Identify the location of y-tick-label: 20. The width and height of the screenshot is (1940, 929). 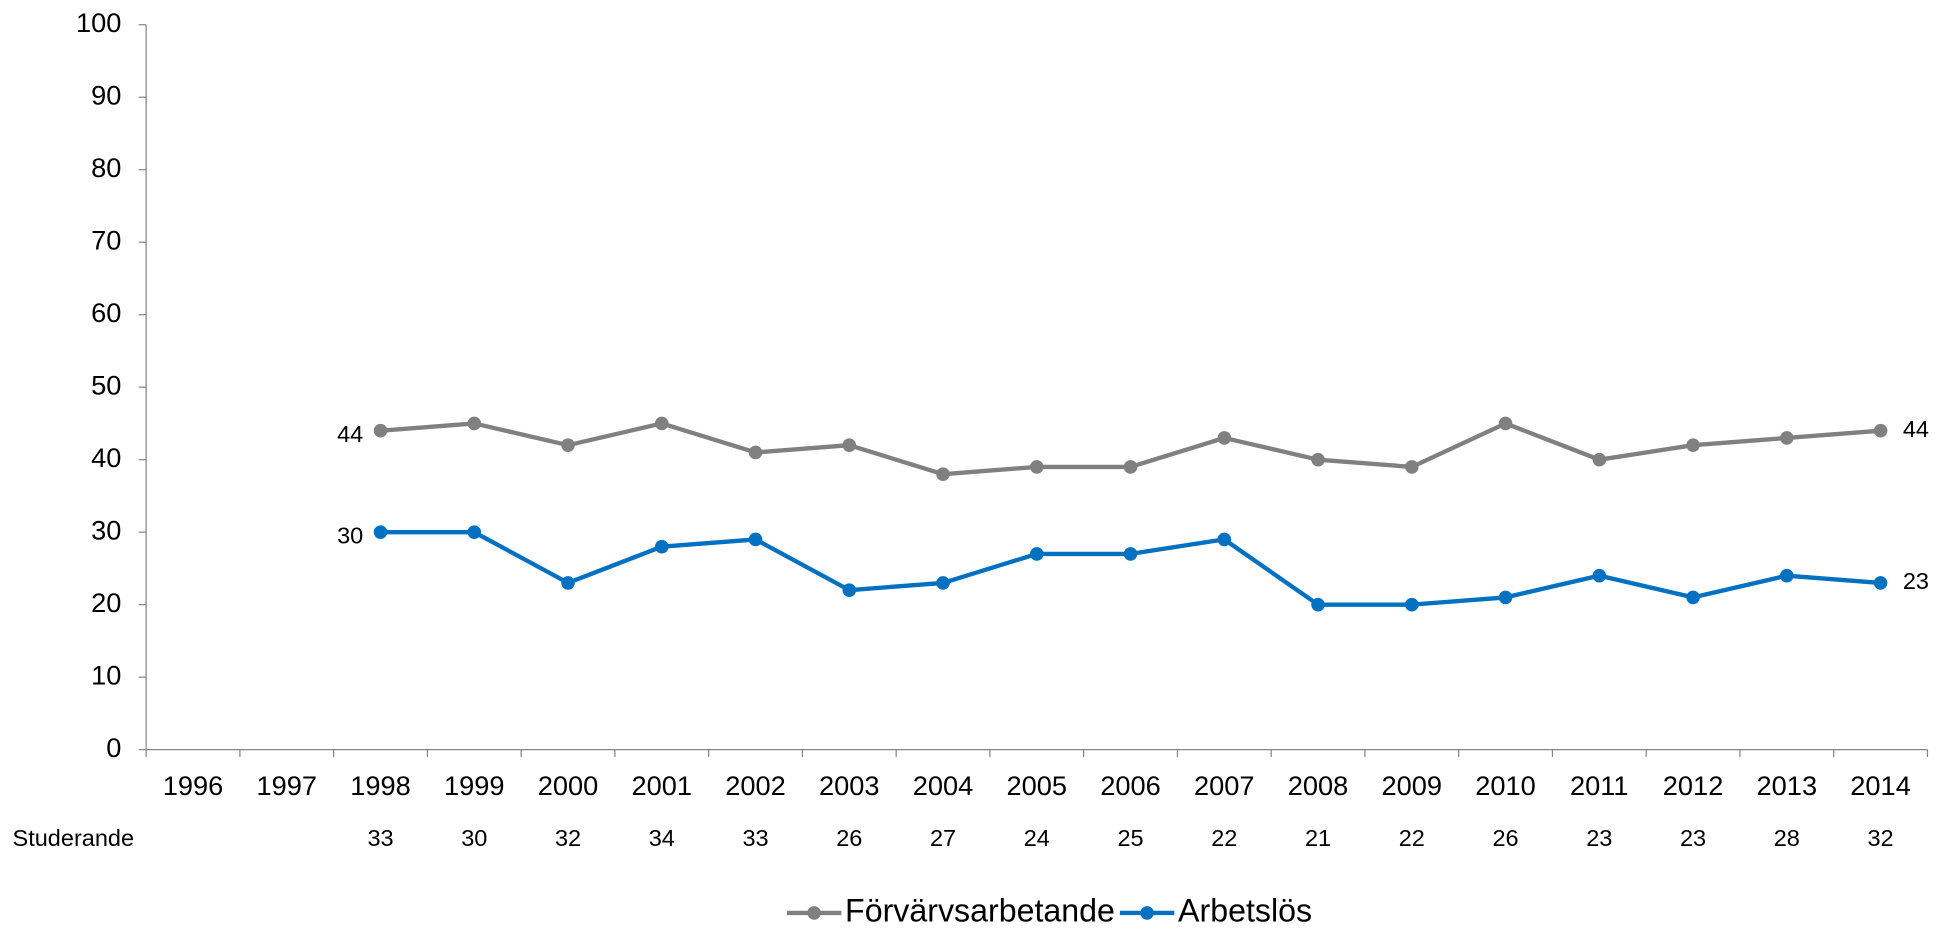
(106, 602).